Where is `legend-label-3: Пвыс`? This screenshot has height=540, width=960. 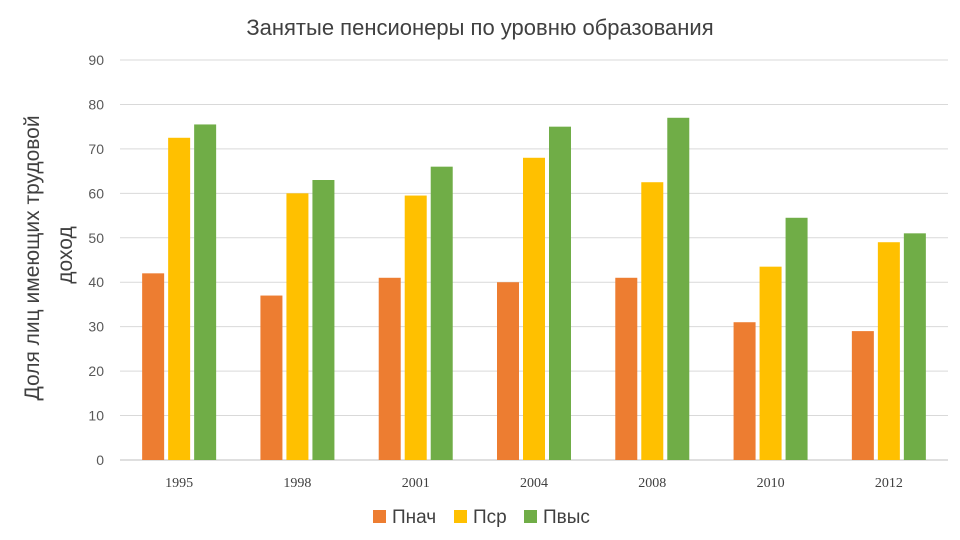
legend-label-3: Пвыс is located at coordinates (566, 517).